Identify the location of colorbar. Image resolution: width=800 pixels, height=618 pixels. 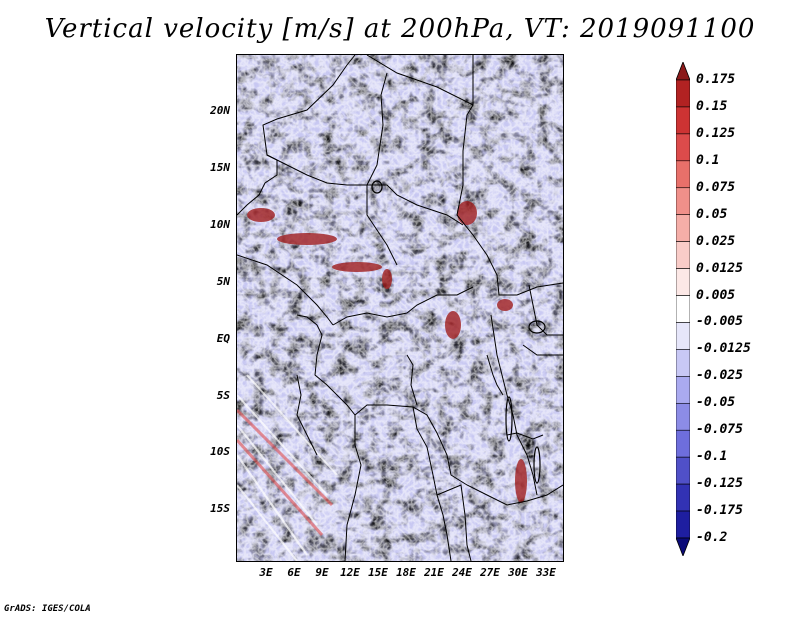
(683, 309).